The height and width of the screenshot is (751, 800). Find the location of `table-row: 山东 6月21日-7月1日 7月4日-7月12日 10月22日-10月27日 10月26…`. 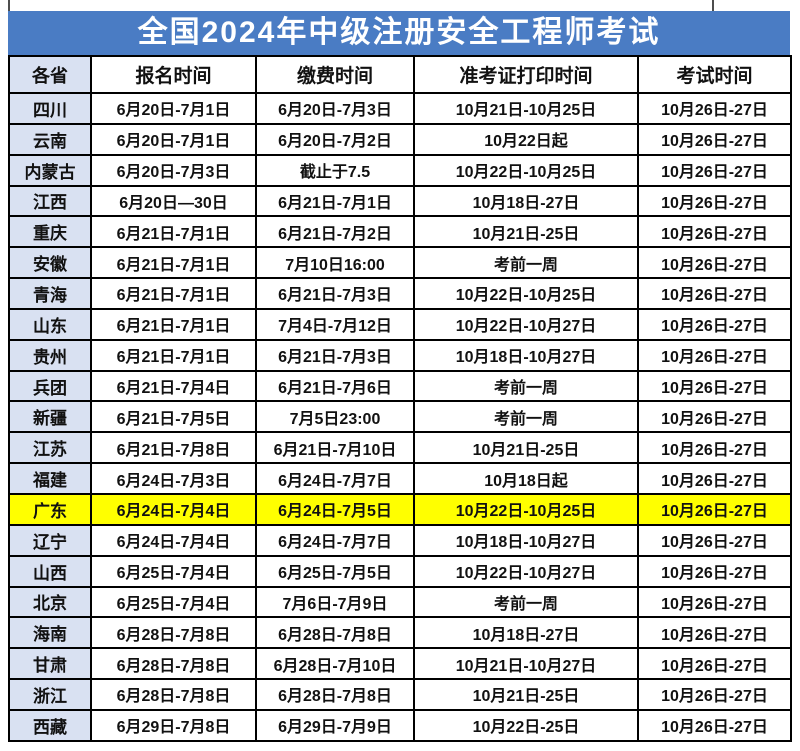

table-row: 山东 6月21日-7月1日 7月4日-7月12日 10月22日-10月27日 10月26… is located at coordinates (400, 324).